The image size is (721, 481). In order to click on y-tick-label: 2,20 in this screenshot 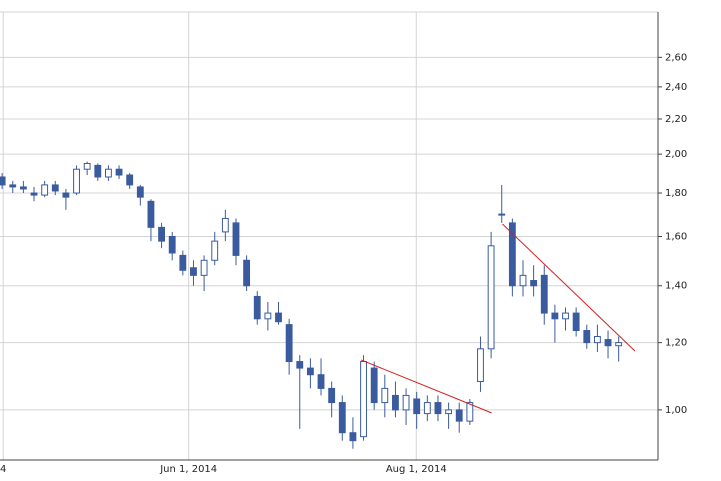, I will do `click(676, 119)`.